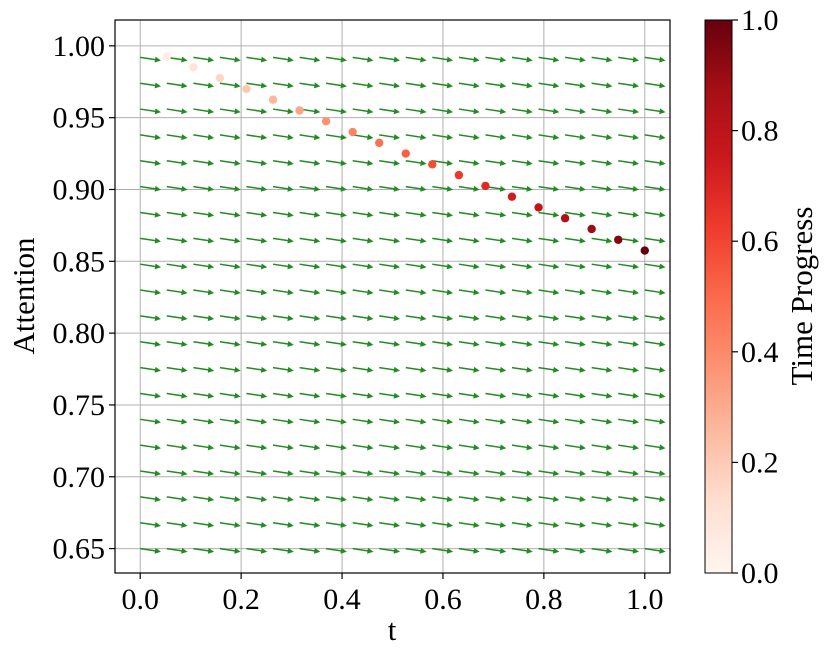  What do you see at coordinates (544, 599) in the screenshot?
I see `x-tick-label: 0.8` at bounding box center [544, 599].